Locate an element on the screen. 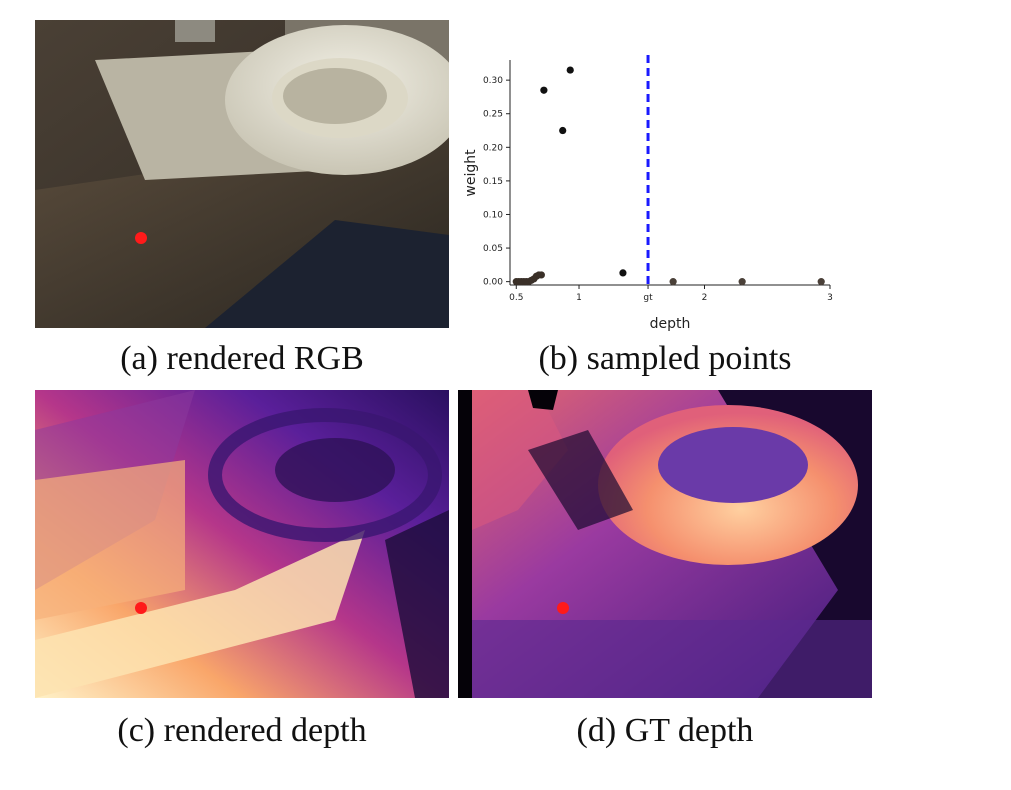 This screenshot has width=1011, height=790. y-axis-label: weight is located at coordinates (471, 173).